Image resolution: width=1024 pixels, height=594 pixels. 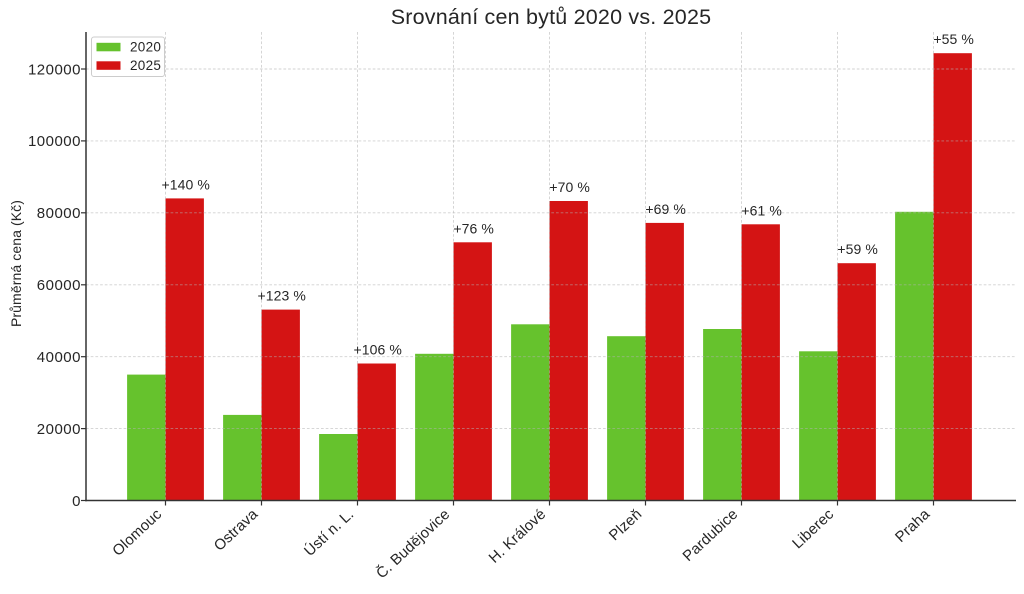 I want to click on svg-text: +106 %, so click(x=377, y=350).